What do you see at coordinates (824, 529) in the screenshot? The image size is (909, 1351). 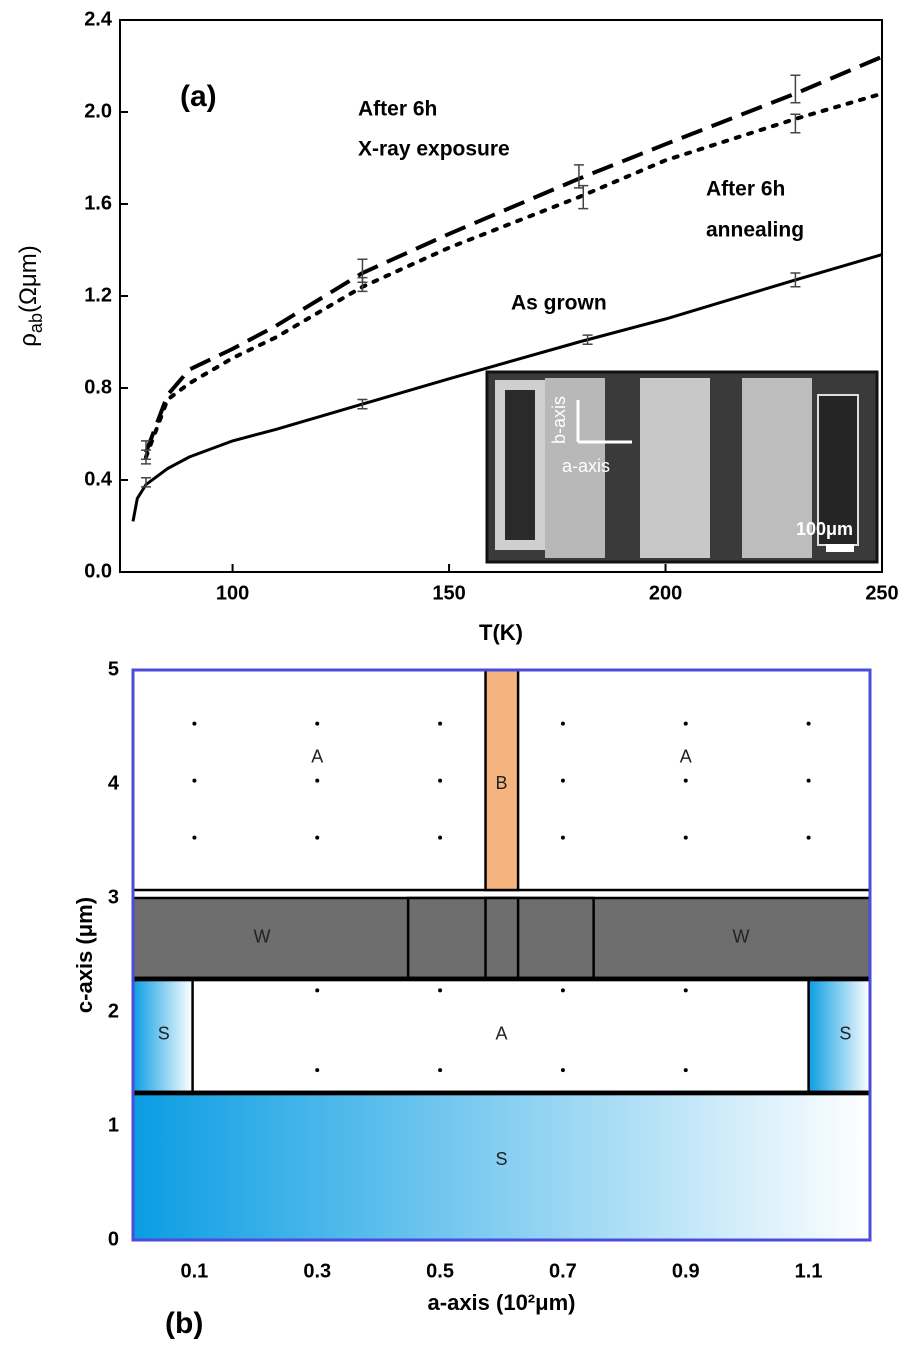 I see `inset-label: 100μm` at bounding box center [824, 529].